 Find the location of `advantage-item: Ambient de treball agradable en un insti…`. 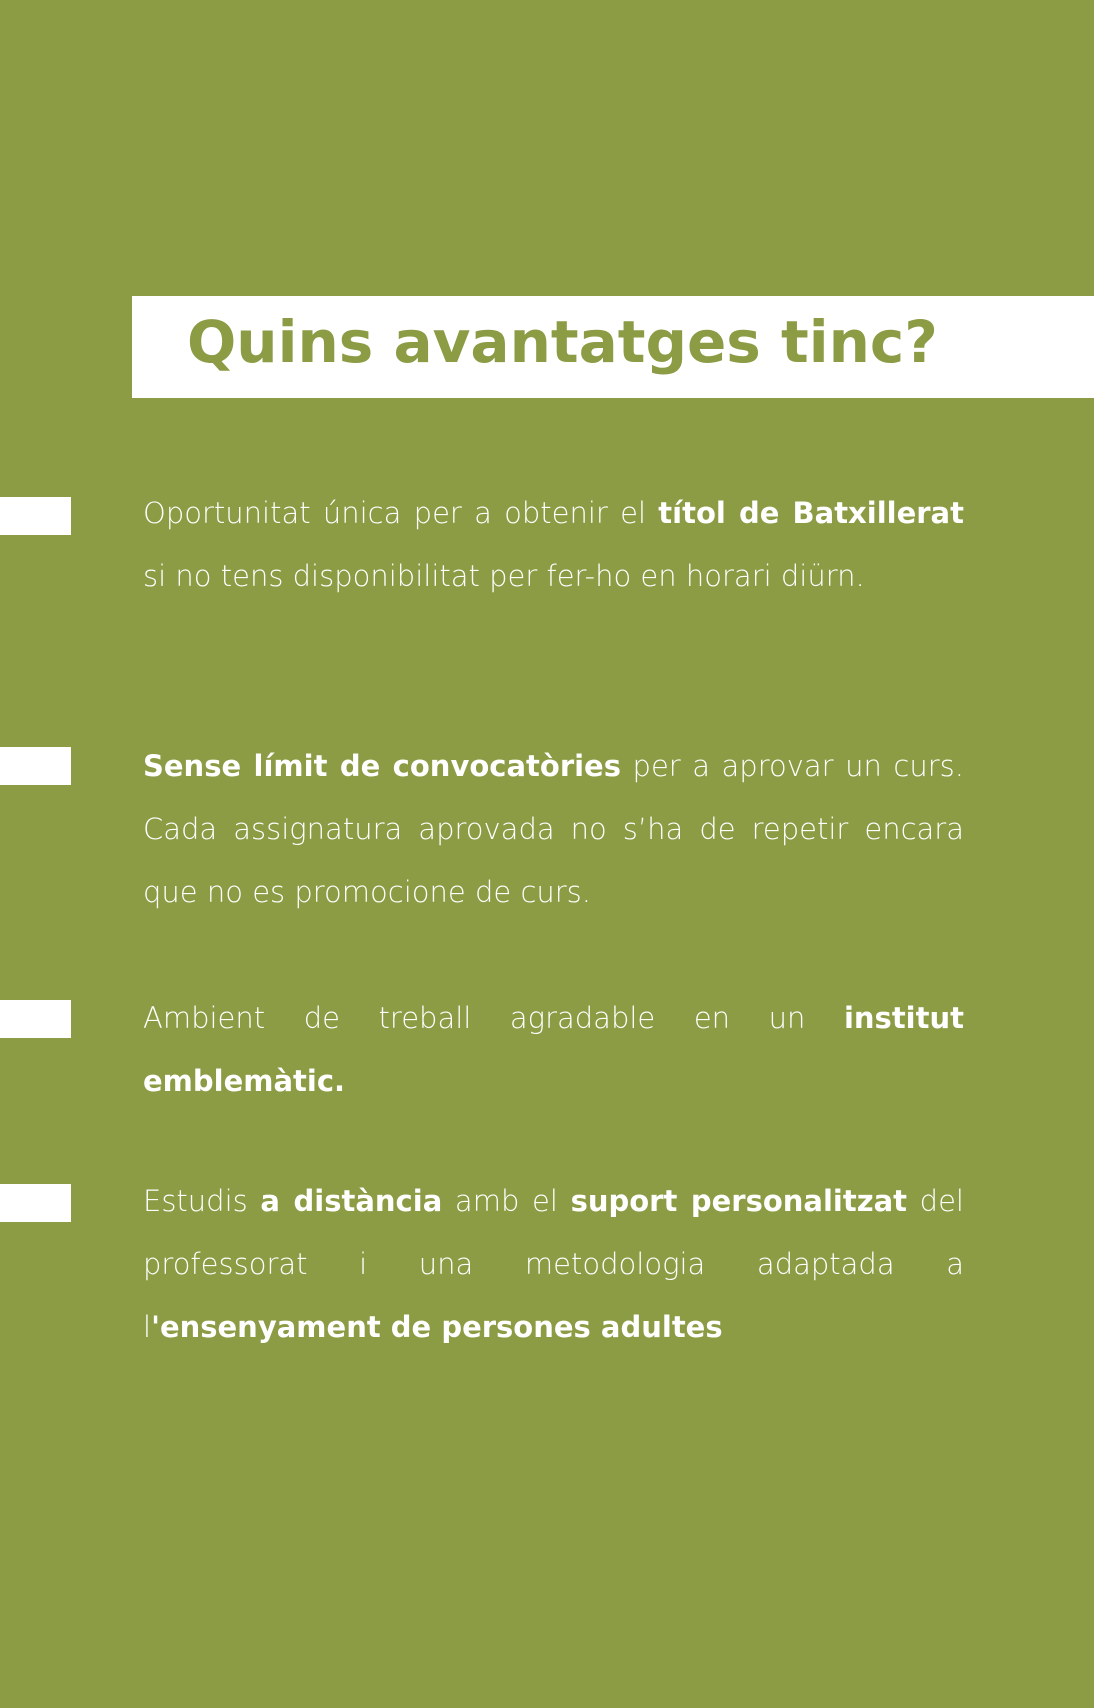

advantage-item: Ambient de treball agradable en un insti… is located at coordinates (553, 1050).